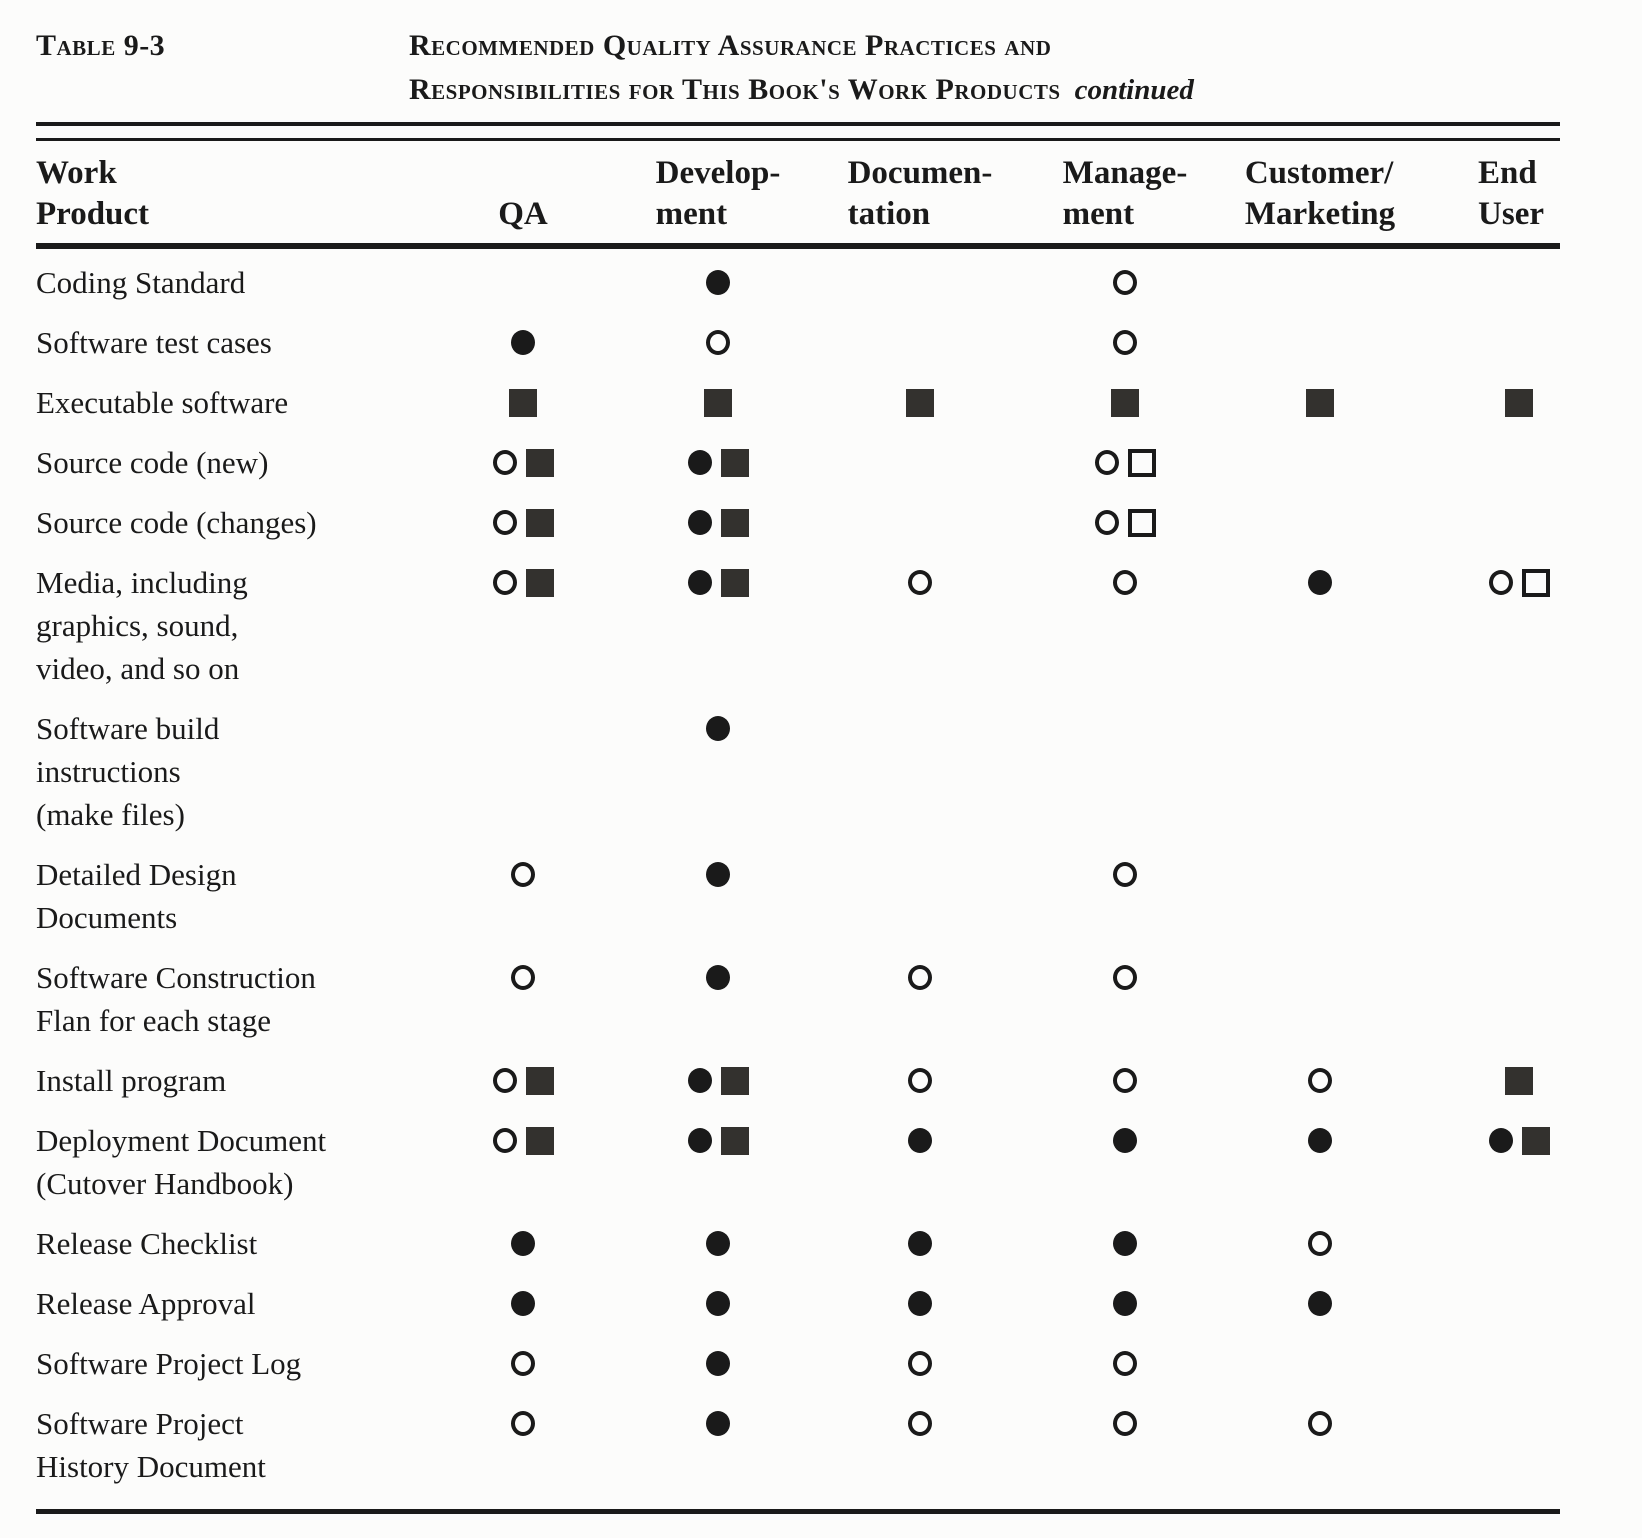 The width and height of the screenshot is (1642, 1538). What do you see at coordinates (798, 1511) in the screenshot?
I see `bottom-rule` at bounding box center [798, 1511].